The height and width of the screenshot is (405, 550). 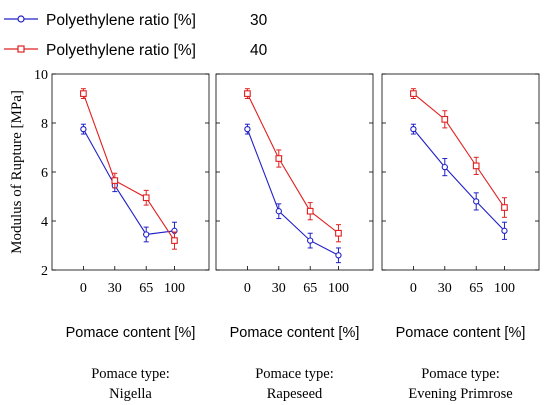 What do you see at coordinates (44, 173) in the screenshot?
I see `y-tick-label: 6` at bounding box center [44, 173].